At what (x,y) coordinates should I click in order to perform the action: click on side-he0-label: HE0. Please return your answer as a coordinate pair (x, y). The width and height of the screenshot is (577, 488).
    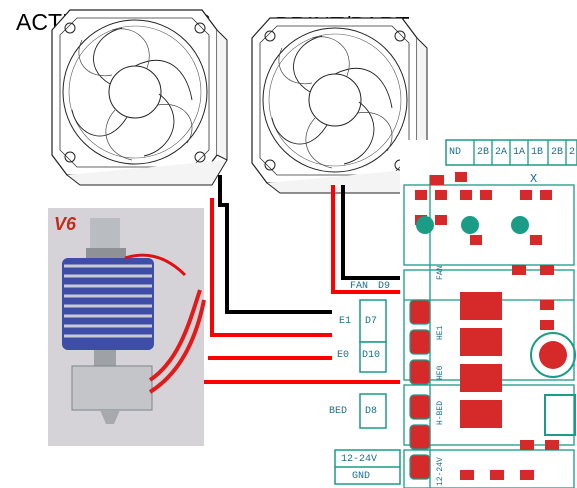
    Looking at the image, I should click on (440, 372).